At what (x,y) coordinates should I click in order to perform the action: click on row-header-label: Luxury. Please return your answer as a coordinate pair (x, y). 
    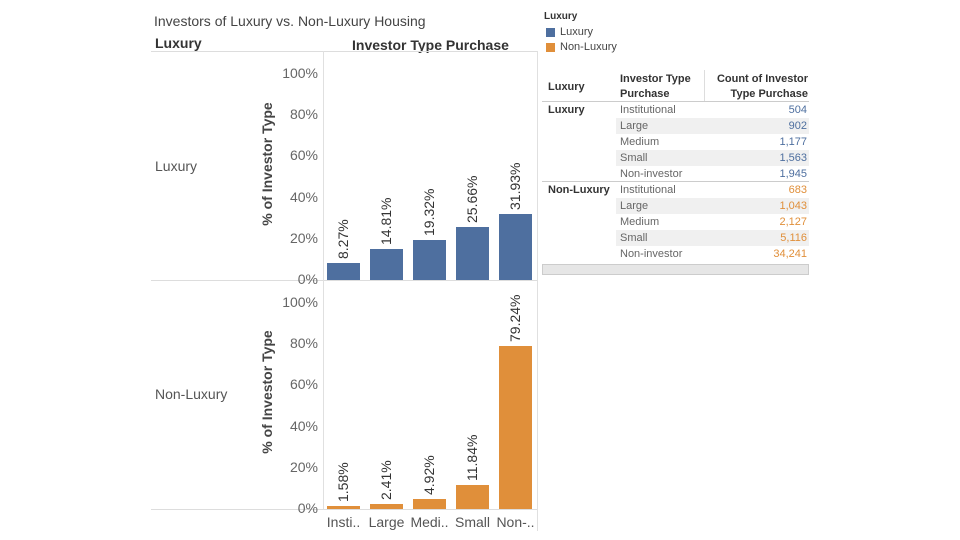
    Looking at the image, I should click on (178, 43).